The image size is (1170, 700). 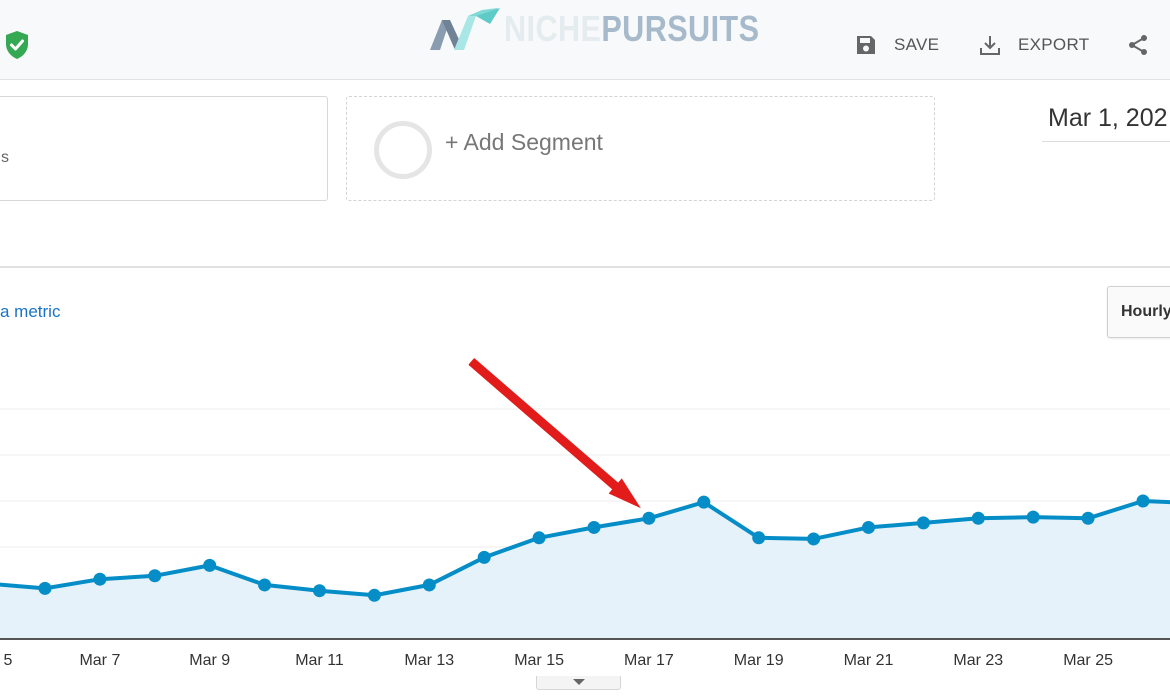 What do you see at coordinates (403, 150) in the screenshot?
I see `empty-segment-circle-icon` at bounding box center [403, 150].